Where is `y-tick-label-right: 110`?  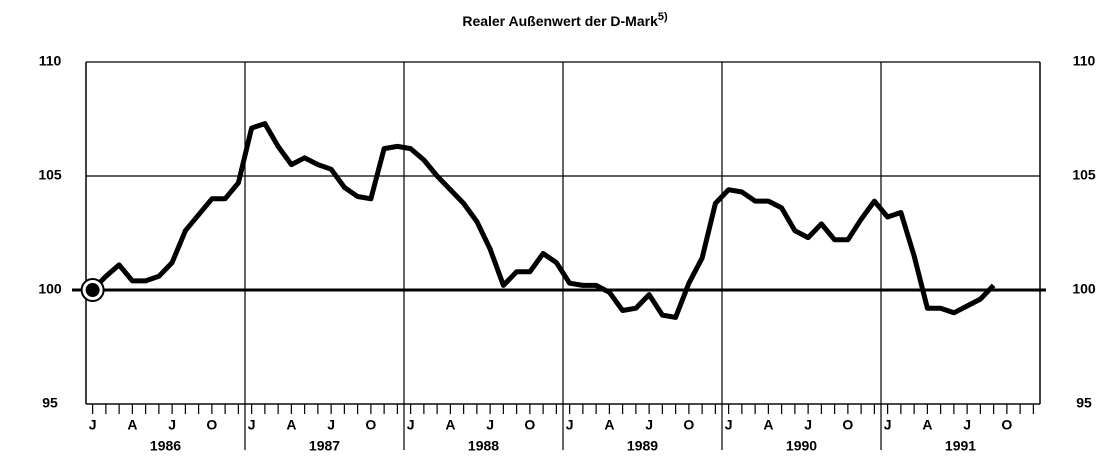
y-tick-label-right: 110 is located at coordinates (1084, 61).